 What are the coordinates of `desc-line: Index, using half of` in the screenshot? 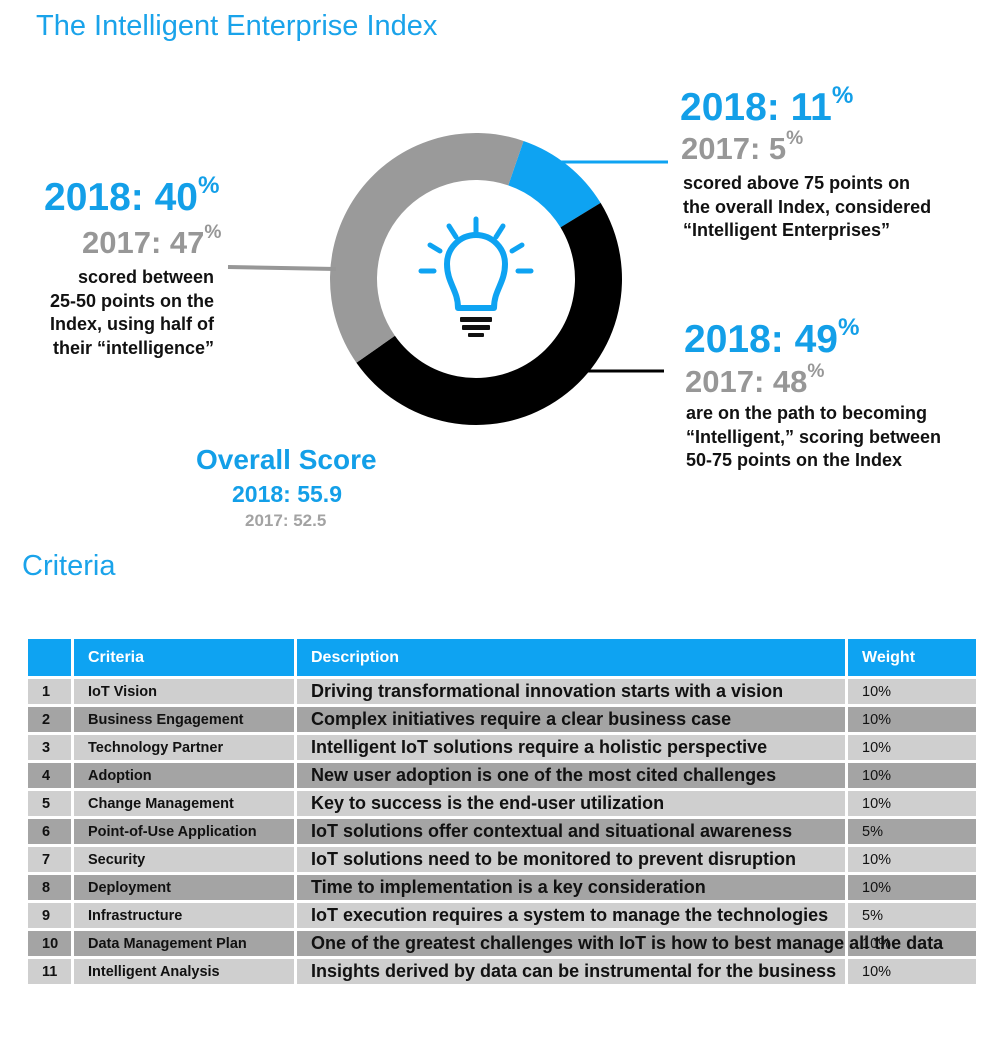 It's located at (131, 324).